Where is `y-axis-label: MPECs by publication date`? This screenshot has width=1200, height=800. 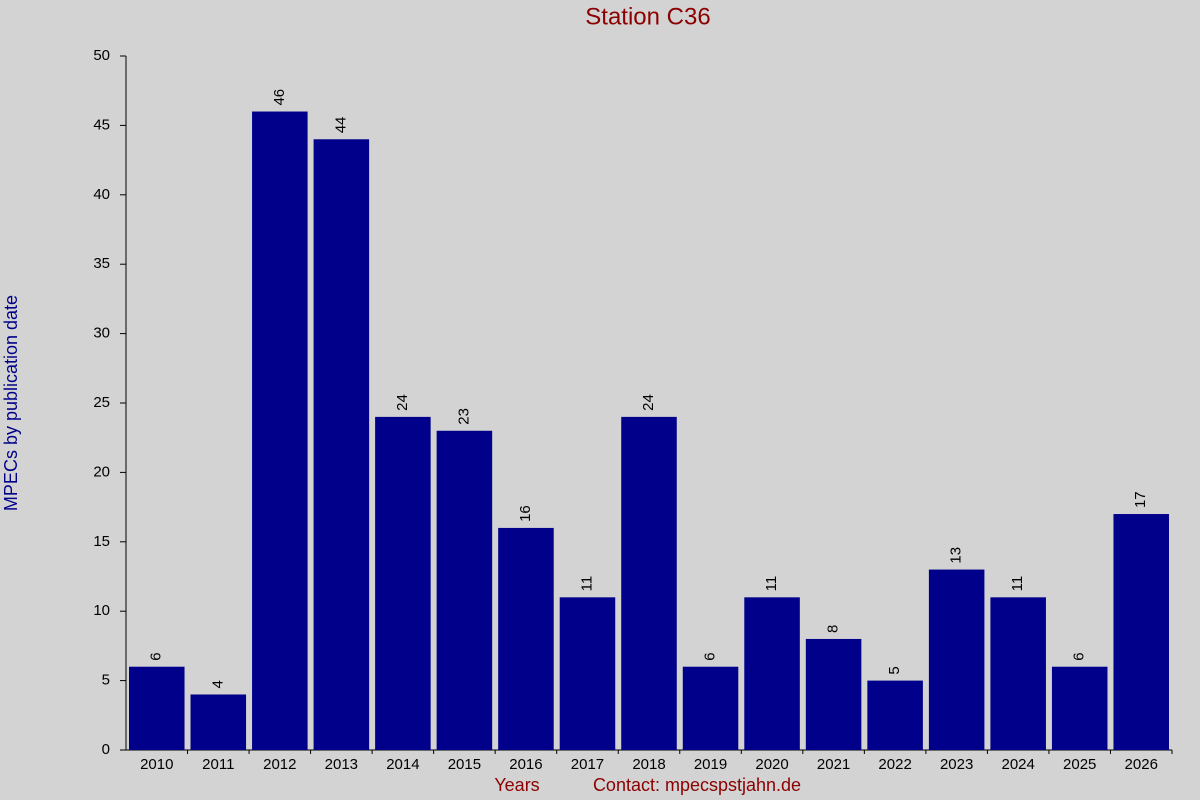
y-axis-label: MPECs by publication date is located at coordinates (11, 403).